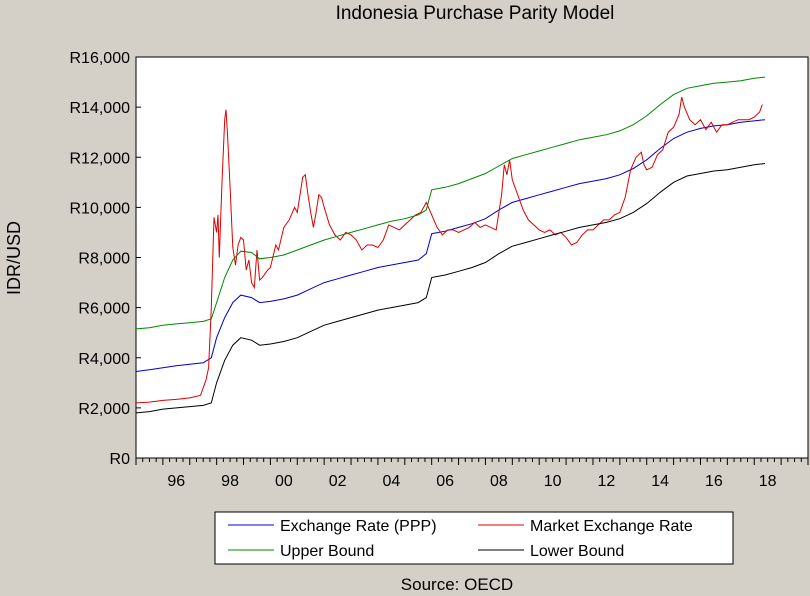 This screenshot has height=596, width=810. I want to click on x-tick-label: 00, so click(284, 481).